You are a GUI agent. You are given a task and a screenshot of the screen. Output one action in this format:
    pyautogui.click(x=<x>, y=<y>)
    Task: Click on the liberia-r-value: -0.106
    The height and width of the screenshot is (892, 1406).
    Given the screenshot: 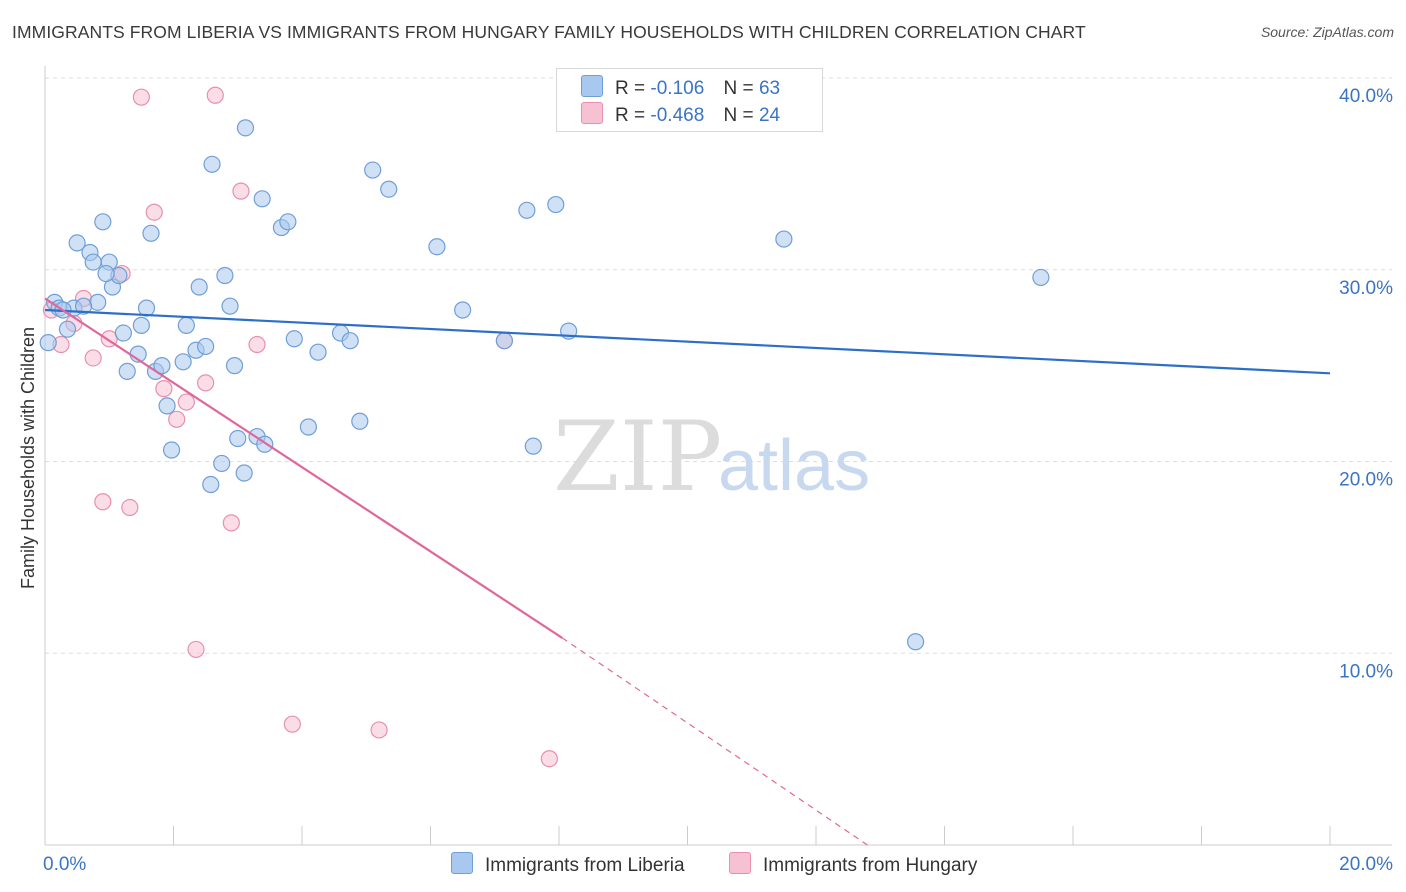 What is the action you would take?
    pyautogui.click(x=677, y=88)
    